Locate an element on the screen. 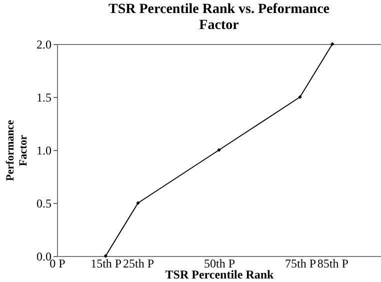 The height and width of the screenshot is (282, 381). x-tick-label: 0 P is located at coordinates (58, 263).